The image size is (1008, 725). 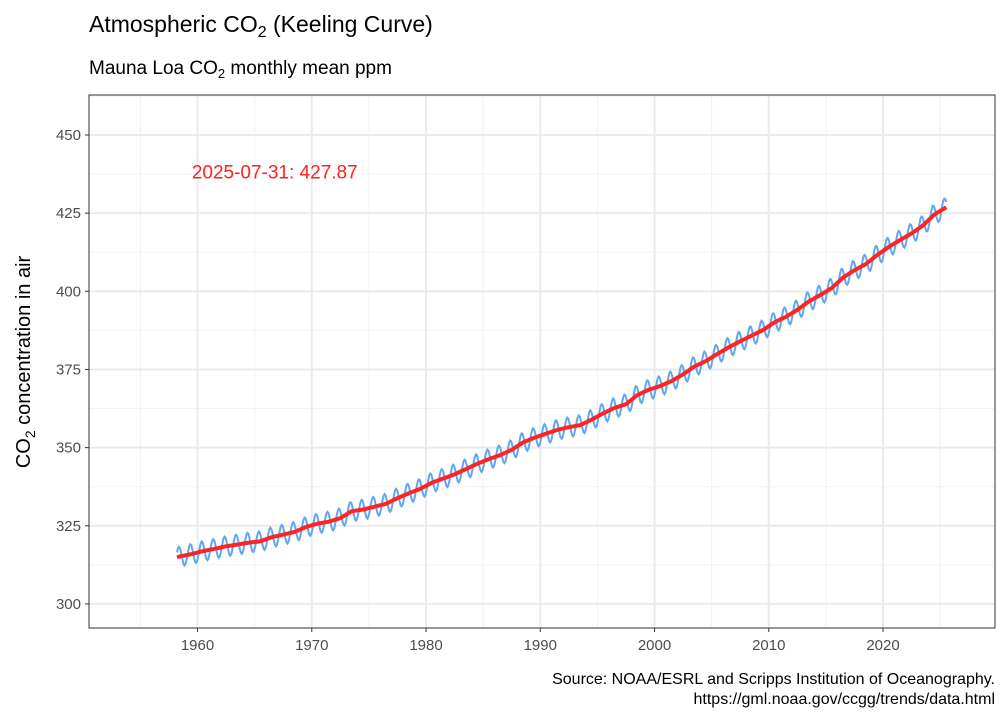 I want to click on y-tick-label: 400, so click(x=68, y=291).